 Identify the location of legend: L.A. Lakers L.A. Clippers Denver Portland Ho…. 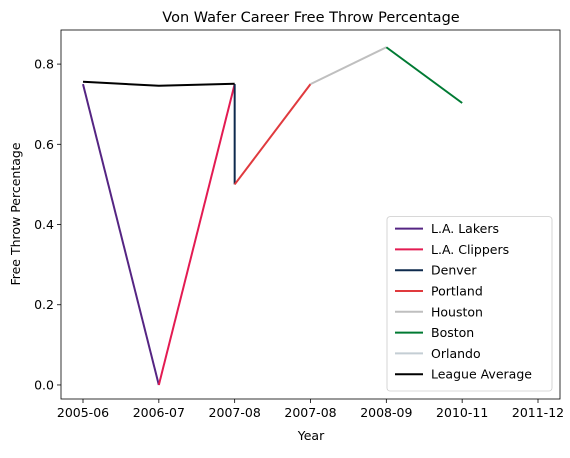
(469, 304).